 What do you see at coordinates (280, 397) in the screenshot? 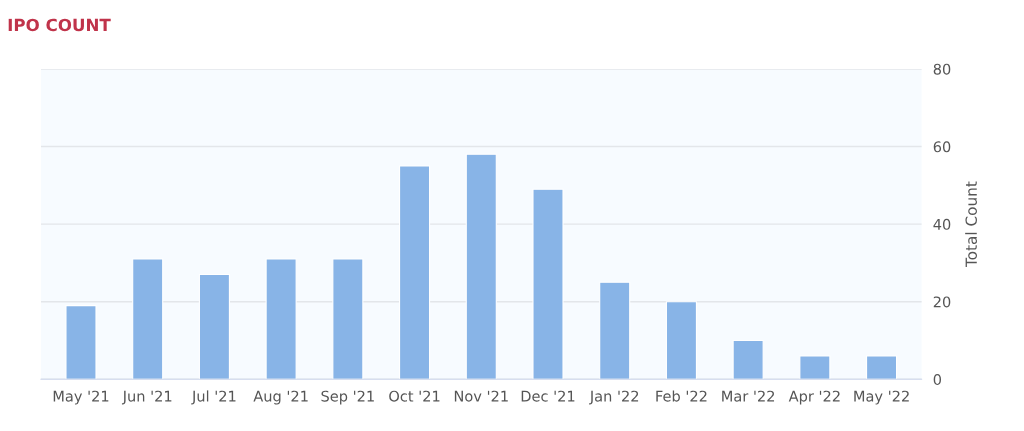
I see `x-tick-label: Aug '21` at bounding box center [280, 397].